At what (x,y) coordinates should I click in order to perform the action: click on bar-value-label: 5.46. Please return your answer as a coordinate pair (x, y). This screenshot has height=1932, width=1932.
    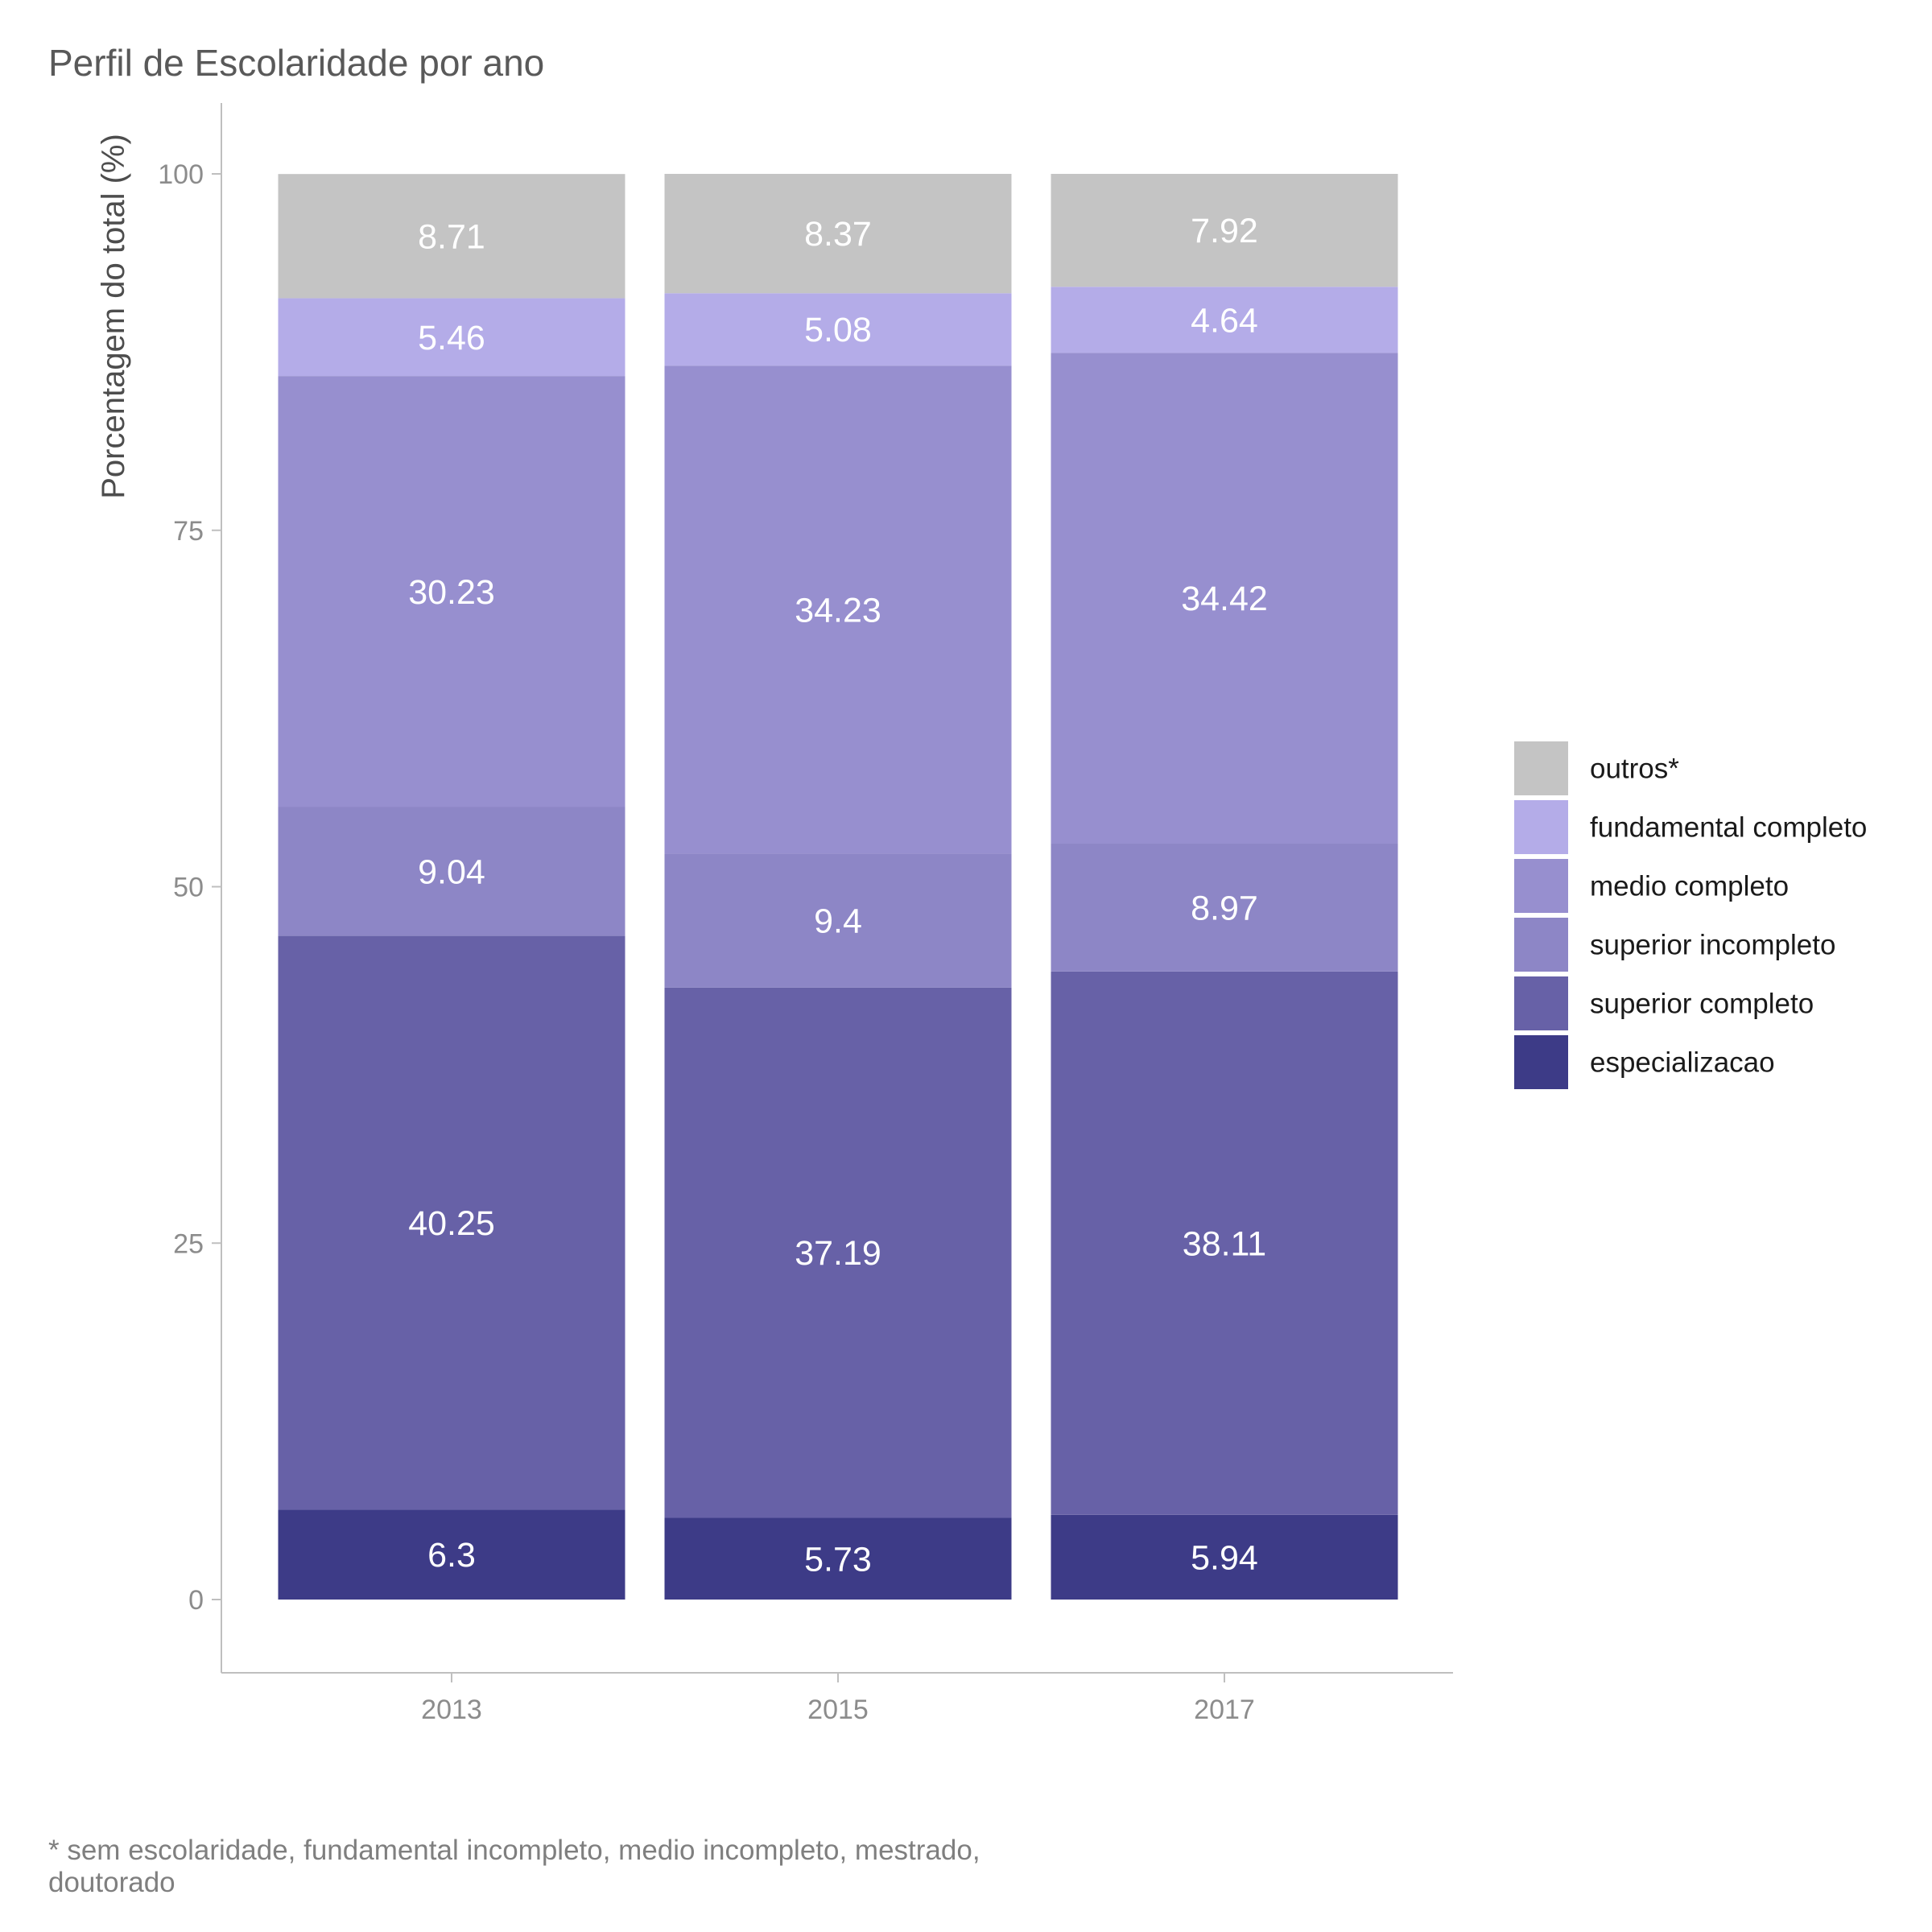
    Looking at the image, I should click on (451, 338).